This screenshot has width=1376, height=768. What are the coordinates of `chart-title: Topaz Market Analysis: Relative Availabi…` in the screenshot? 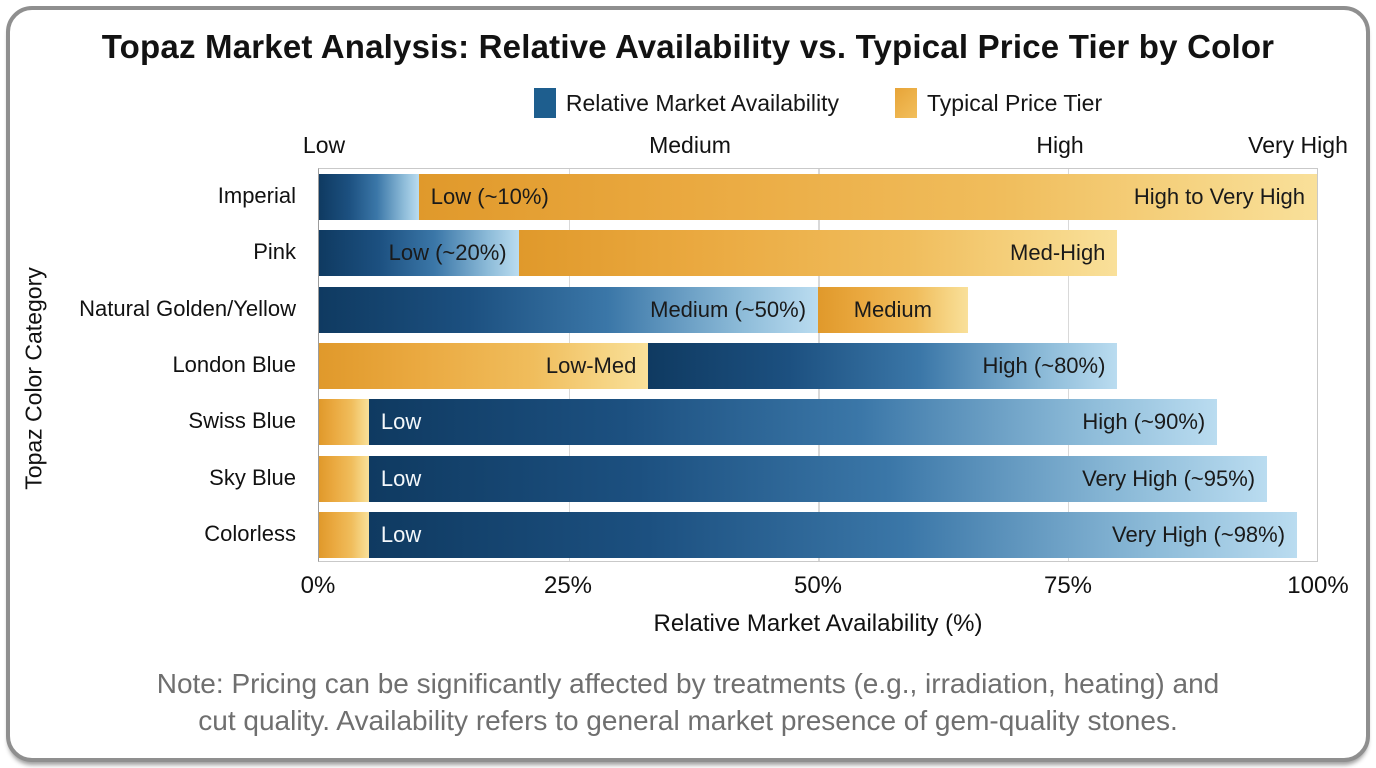 It's located at (688, 46).